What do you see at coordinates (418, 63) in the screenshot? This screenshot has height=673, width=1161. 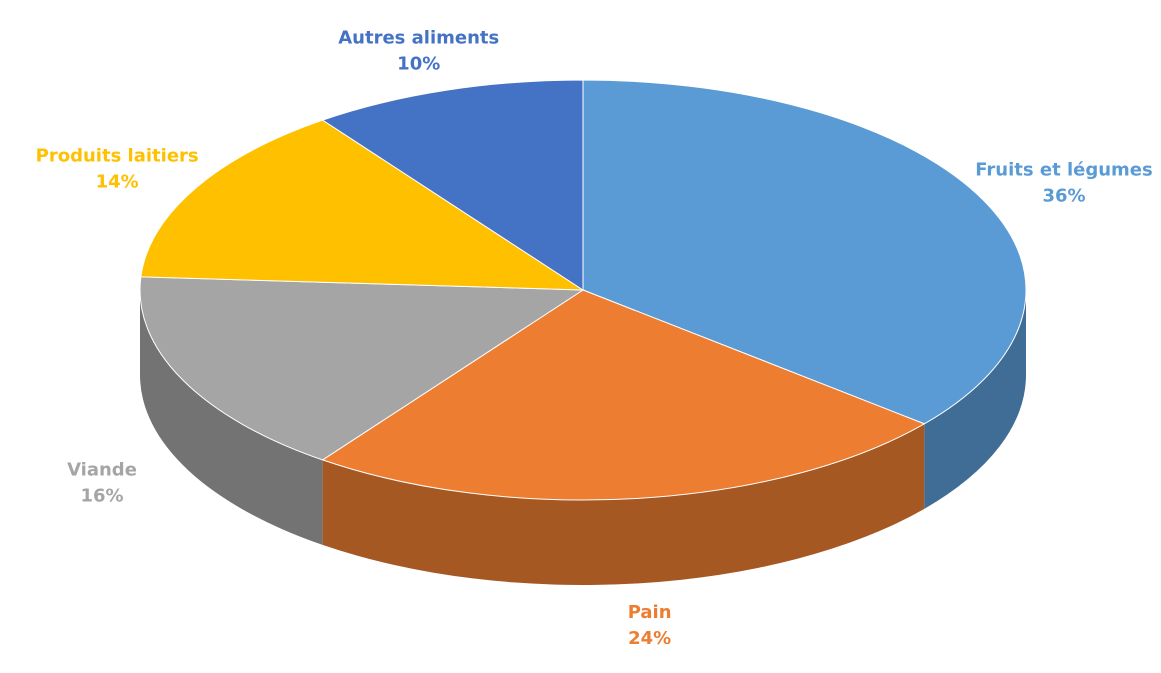 I see `value-label: 10%` at bounding box center [418, 63].